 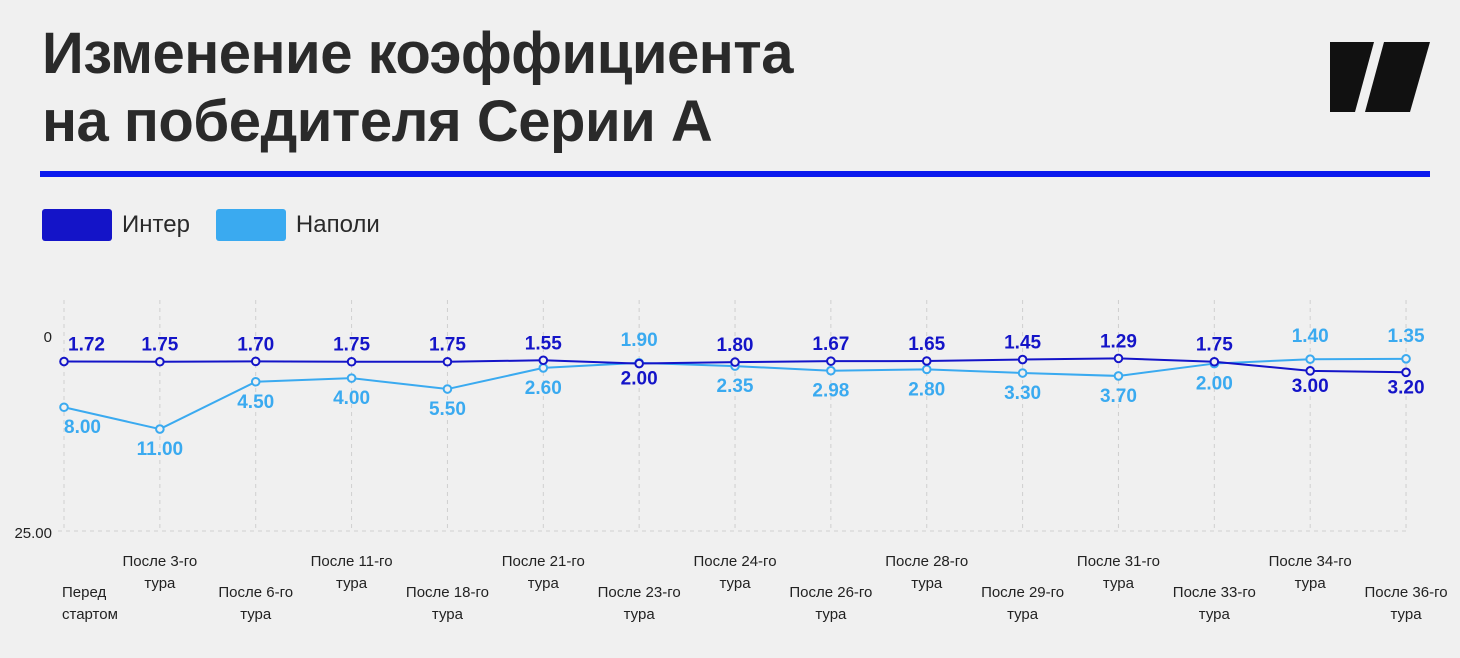 I want to click on data-label-inter: 2.00, so click(x=639, y=379).